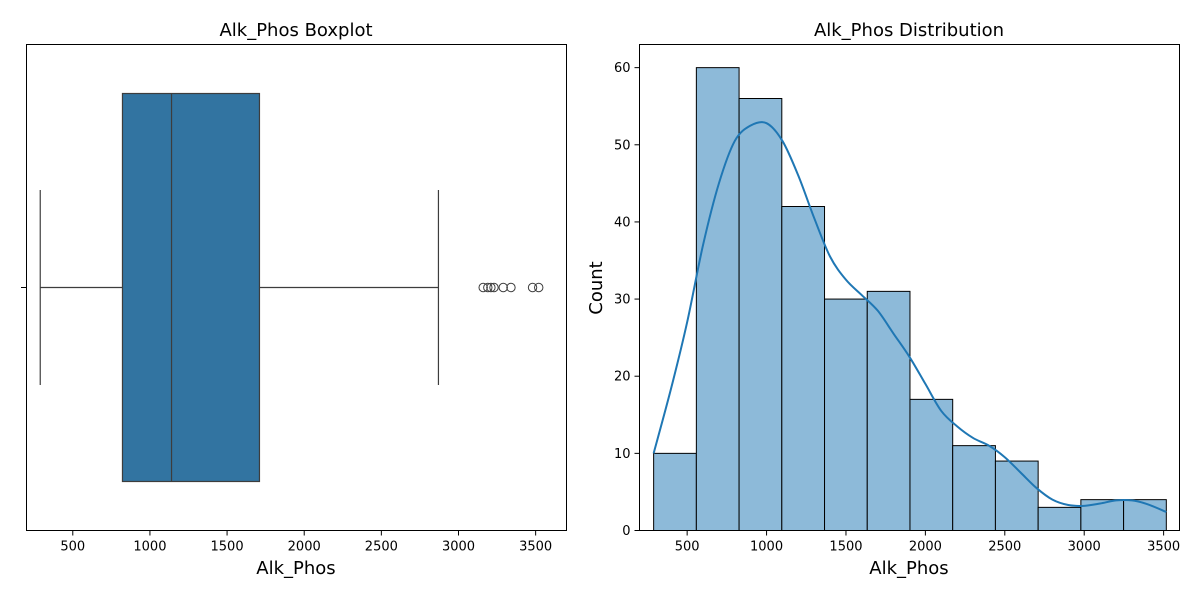 This screenshot has width=1200, height=600. I want to click on histogram-y-axis-label: Count, so click(596, 287).